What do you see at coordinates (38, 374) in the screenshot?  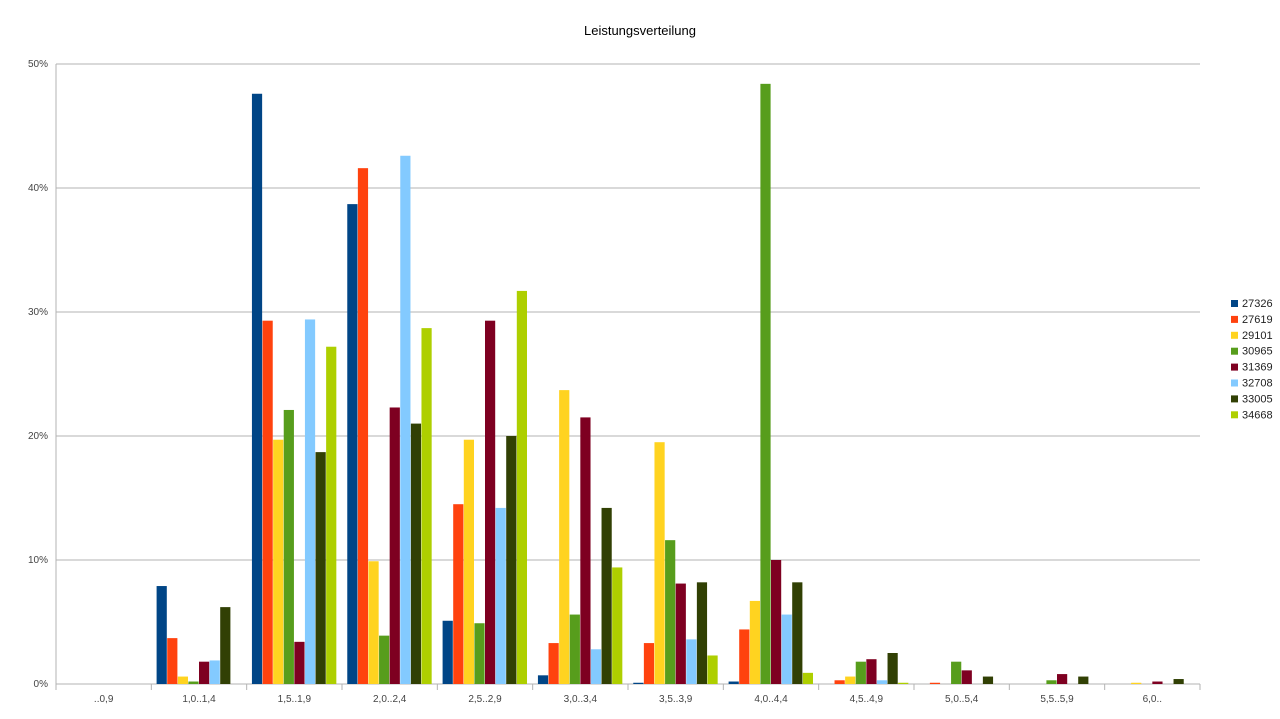 I see `y-axis-ticks: 0% 10% 20% 30% 40% 50%` at bounding box center [38, 374].